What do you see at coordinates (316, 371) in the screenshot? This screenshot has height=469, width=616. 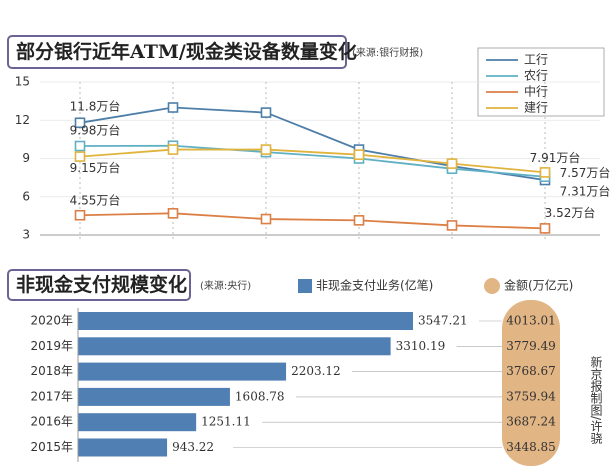 I see `data-label: 2203.12` at bounding box center [316, 371].